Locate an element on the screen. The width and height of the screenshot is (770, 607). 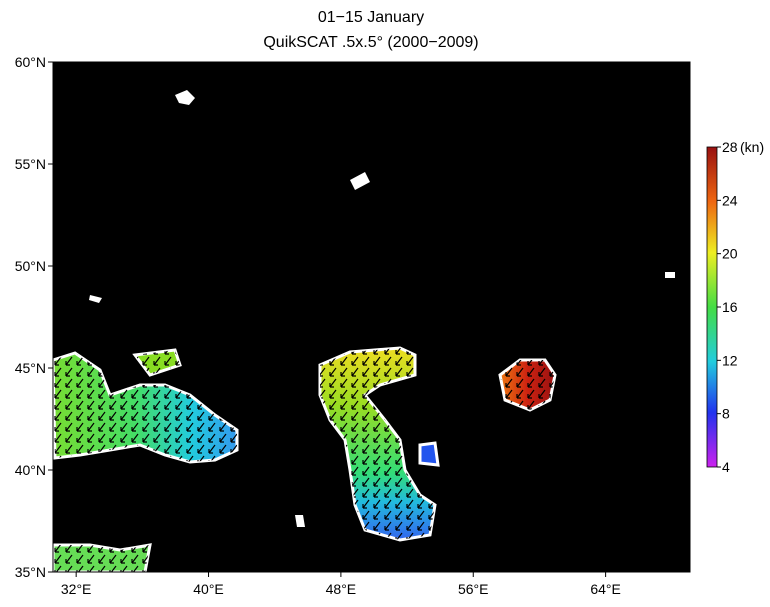
colorbar-tick-label: 8 is located at coordinates (726, 414).